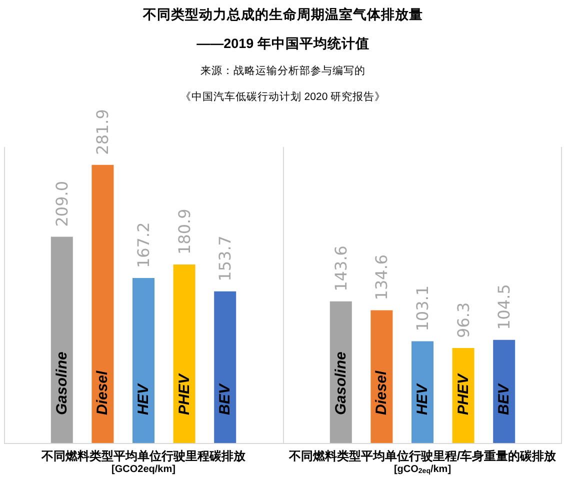 This screenshot has width=566, height=480. I want to click on data-label: 209.0, so click(62, 203).